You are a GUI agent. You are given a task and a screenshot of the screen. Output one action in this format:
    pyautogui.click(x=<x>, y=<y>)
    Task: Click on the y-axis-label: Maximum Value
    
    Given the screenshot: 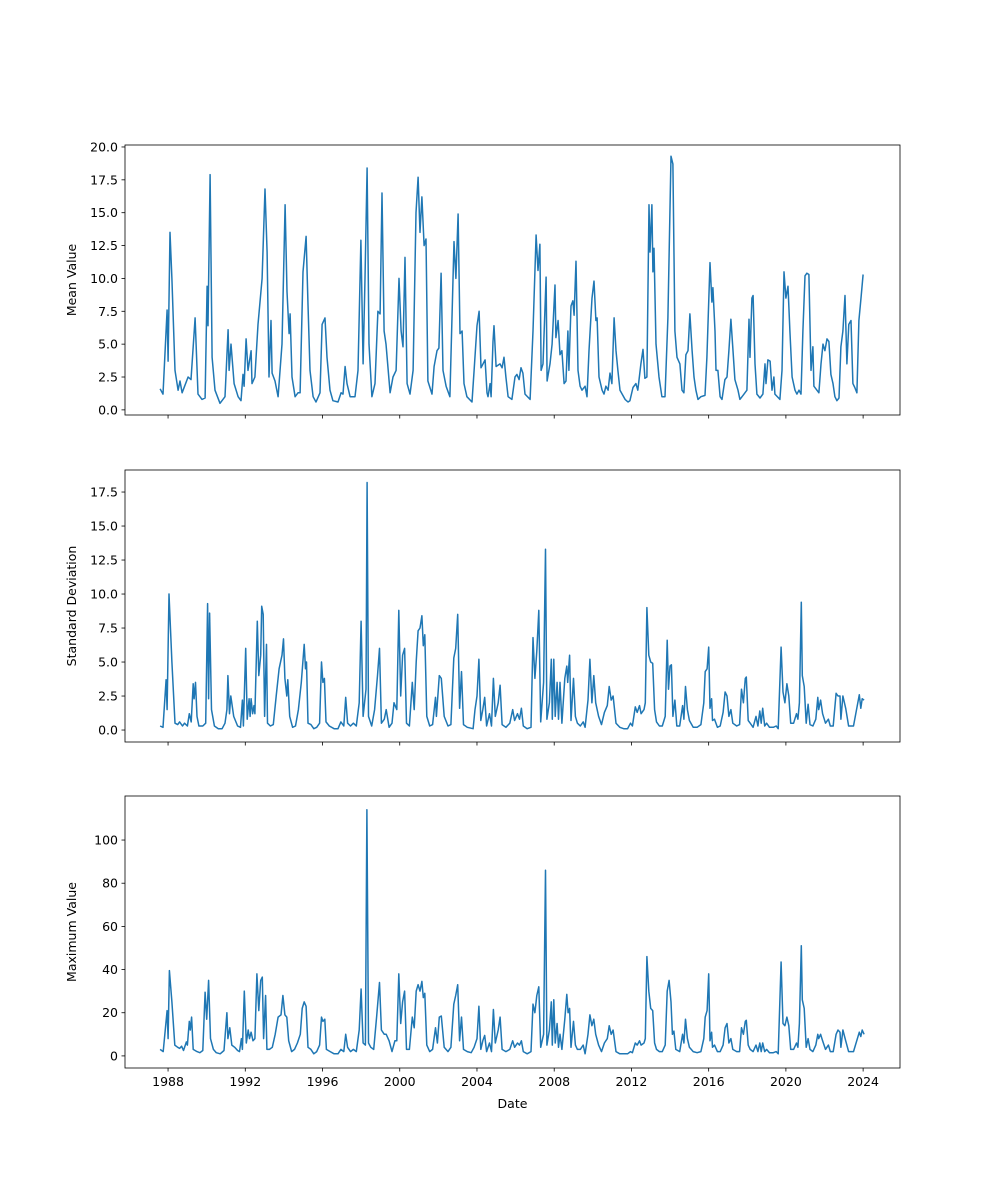 What is the action you would take?
    pyautogui.click(x=71, y=932)
    